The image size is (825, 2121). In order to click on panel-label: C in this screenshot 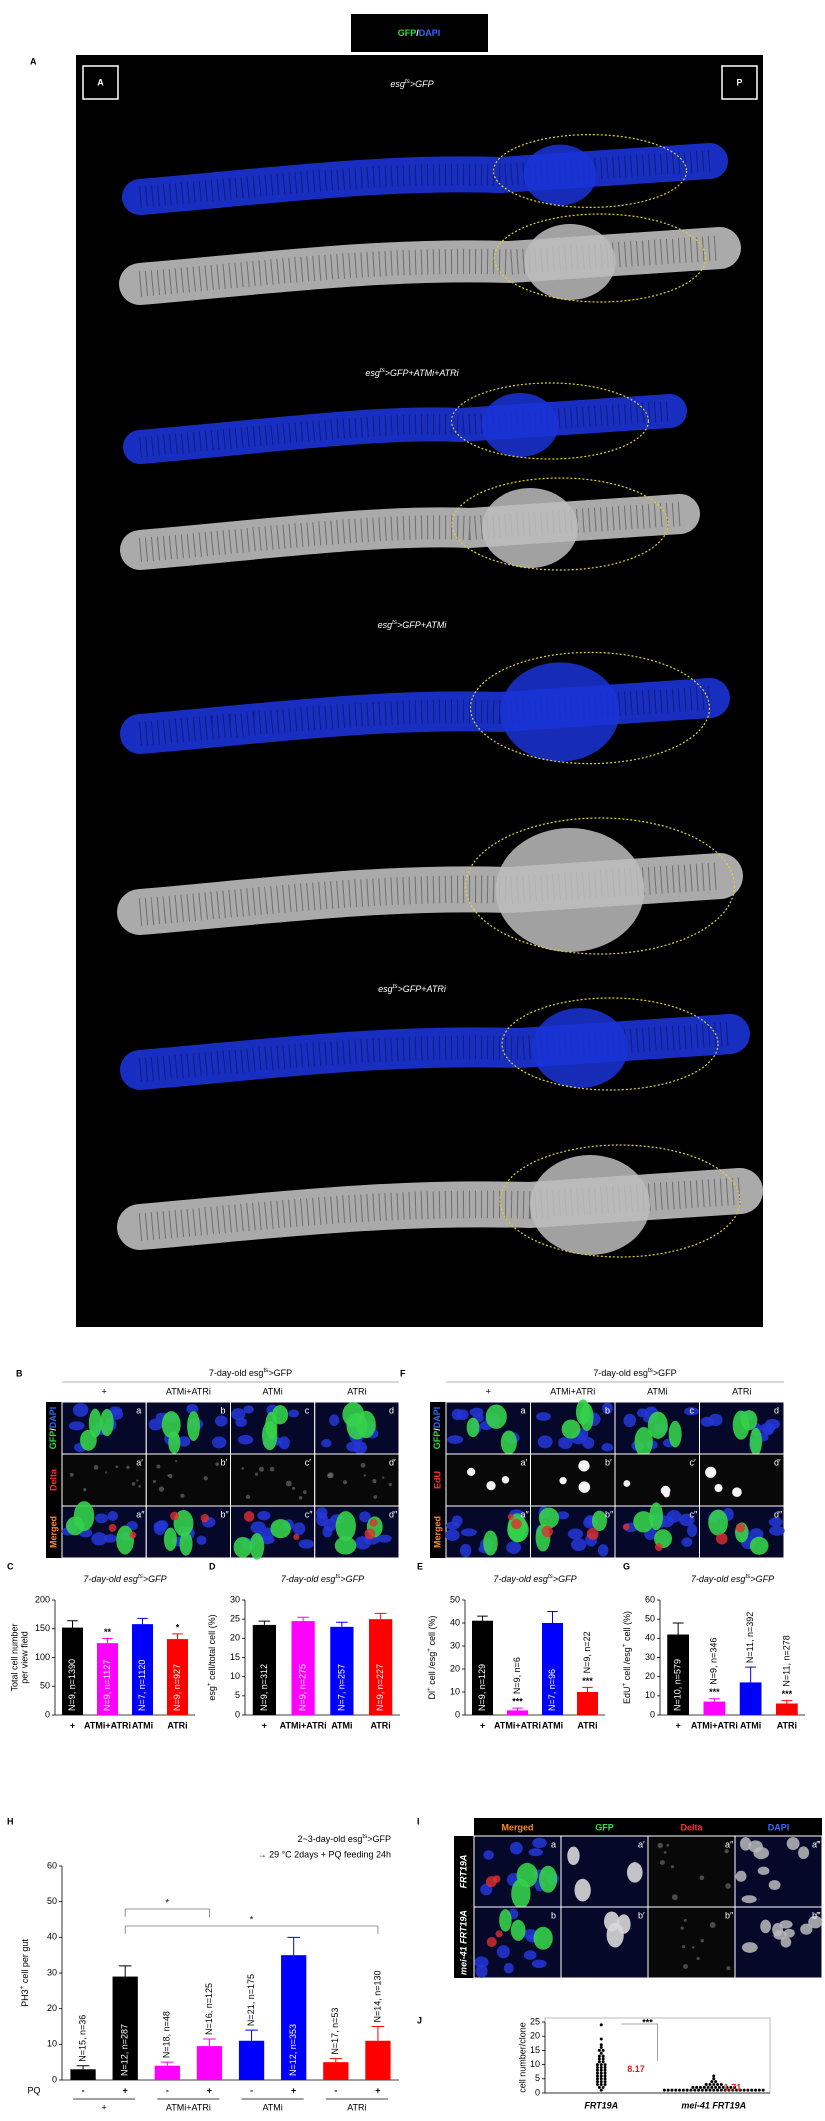, I will do `click(10, 1566)`.